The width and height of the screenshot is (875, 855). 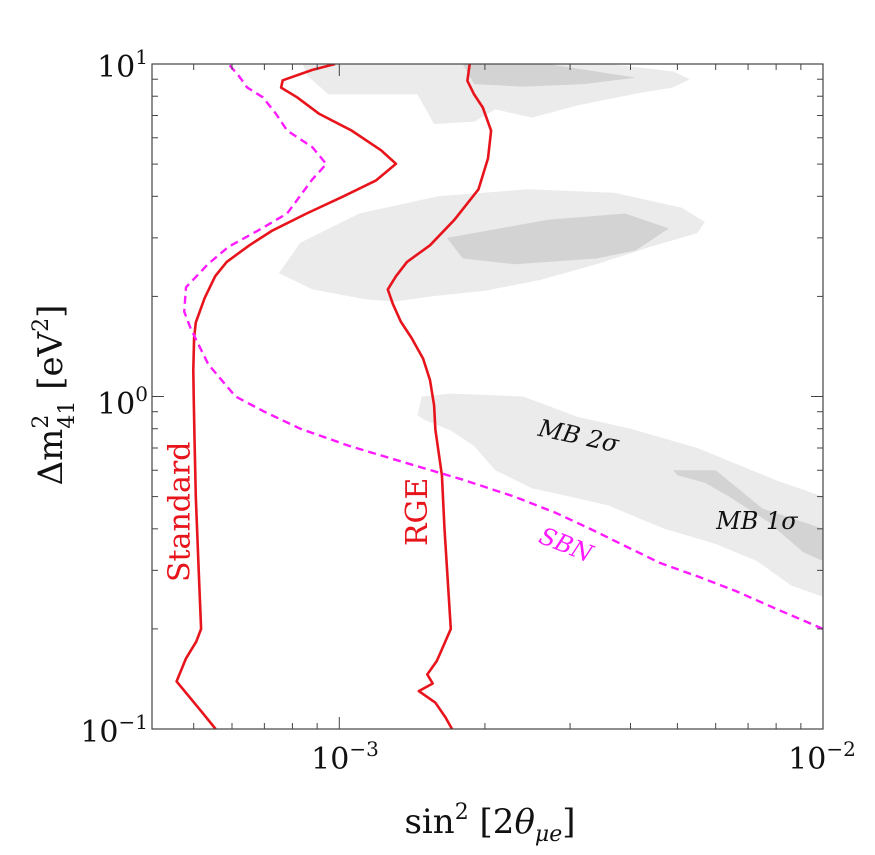 I want to click on x-axis-label: sin2 [2θμe], so click(x=489, y=823).